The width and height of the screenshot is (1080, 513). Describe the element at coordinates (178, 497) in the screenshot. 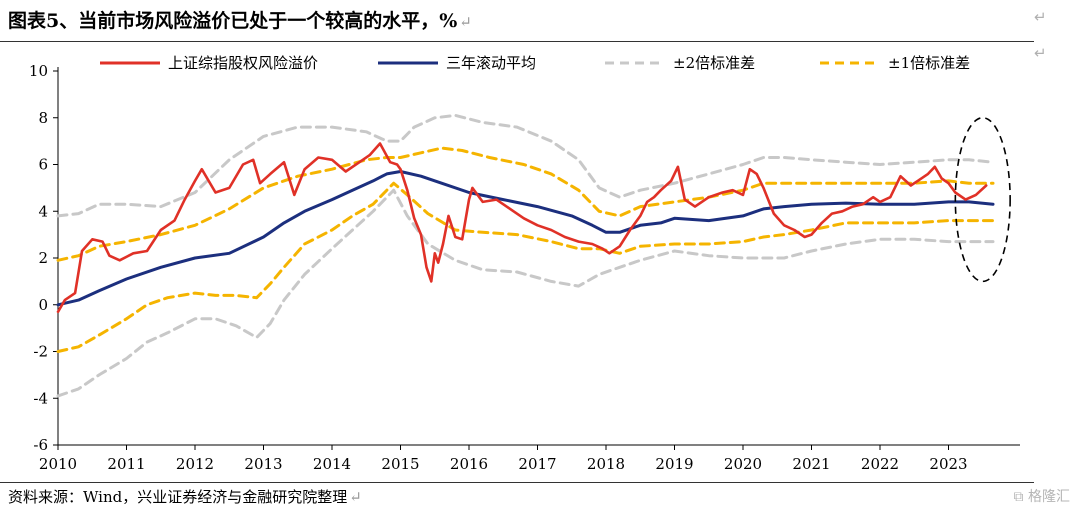

I see `source-text: 资料来源：Wind，兴业证券经济与金融研究院整理` at that location.